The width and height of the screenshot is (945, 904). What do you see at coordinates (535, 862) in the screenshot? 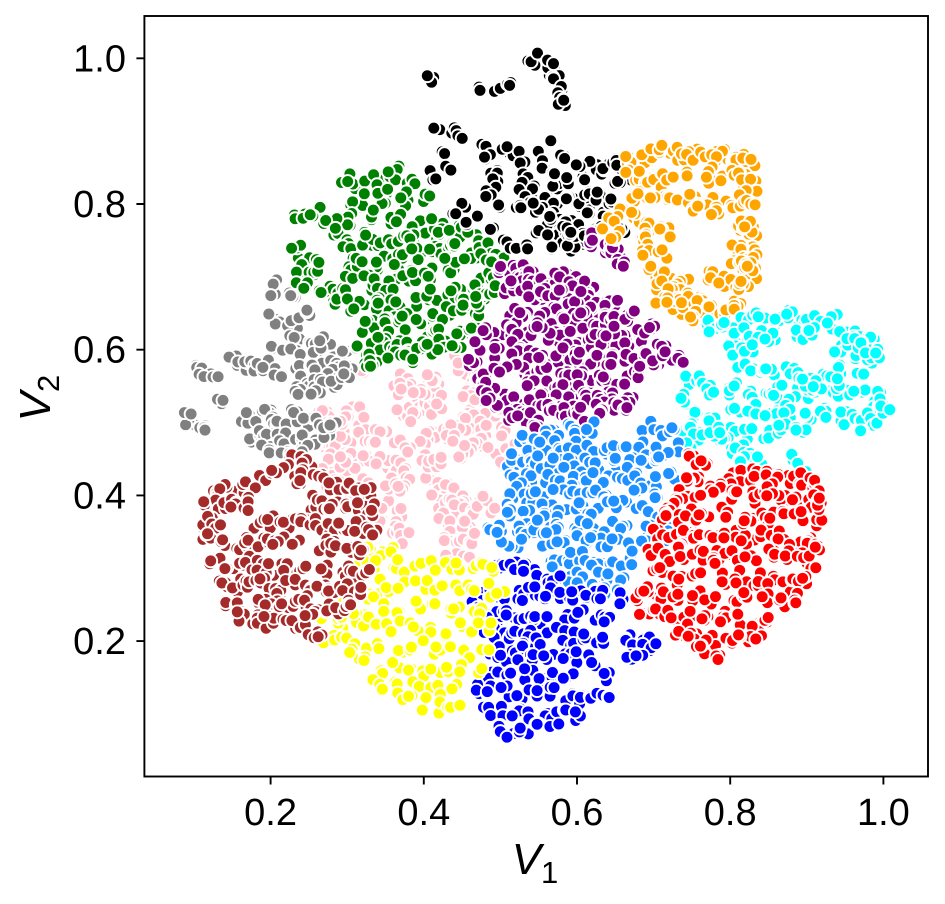
I see `svg-text: V1` at bounding box center [535, 862].